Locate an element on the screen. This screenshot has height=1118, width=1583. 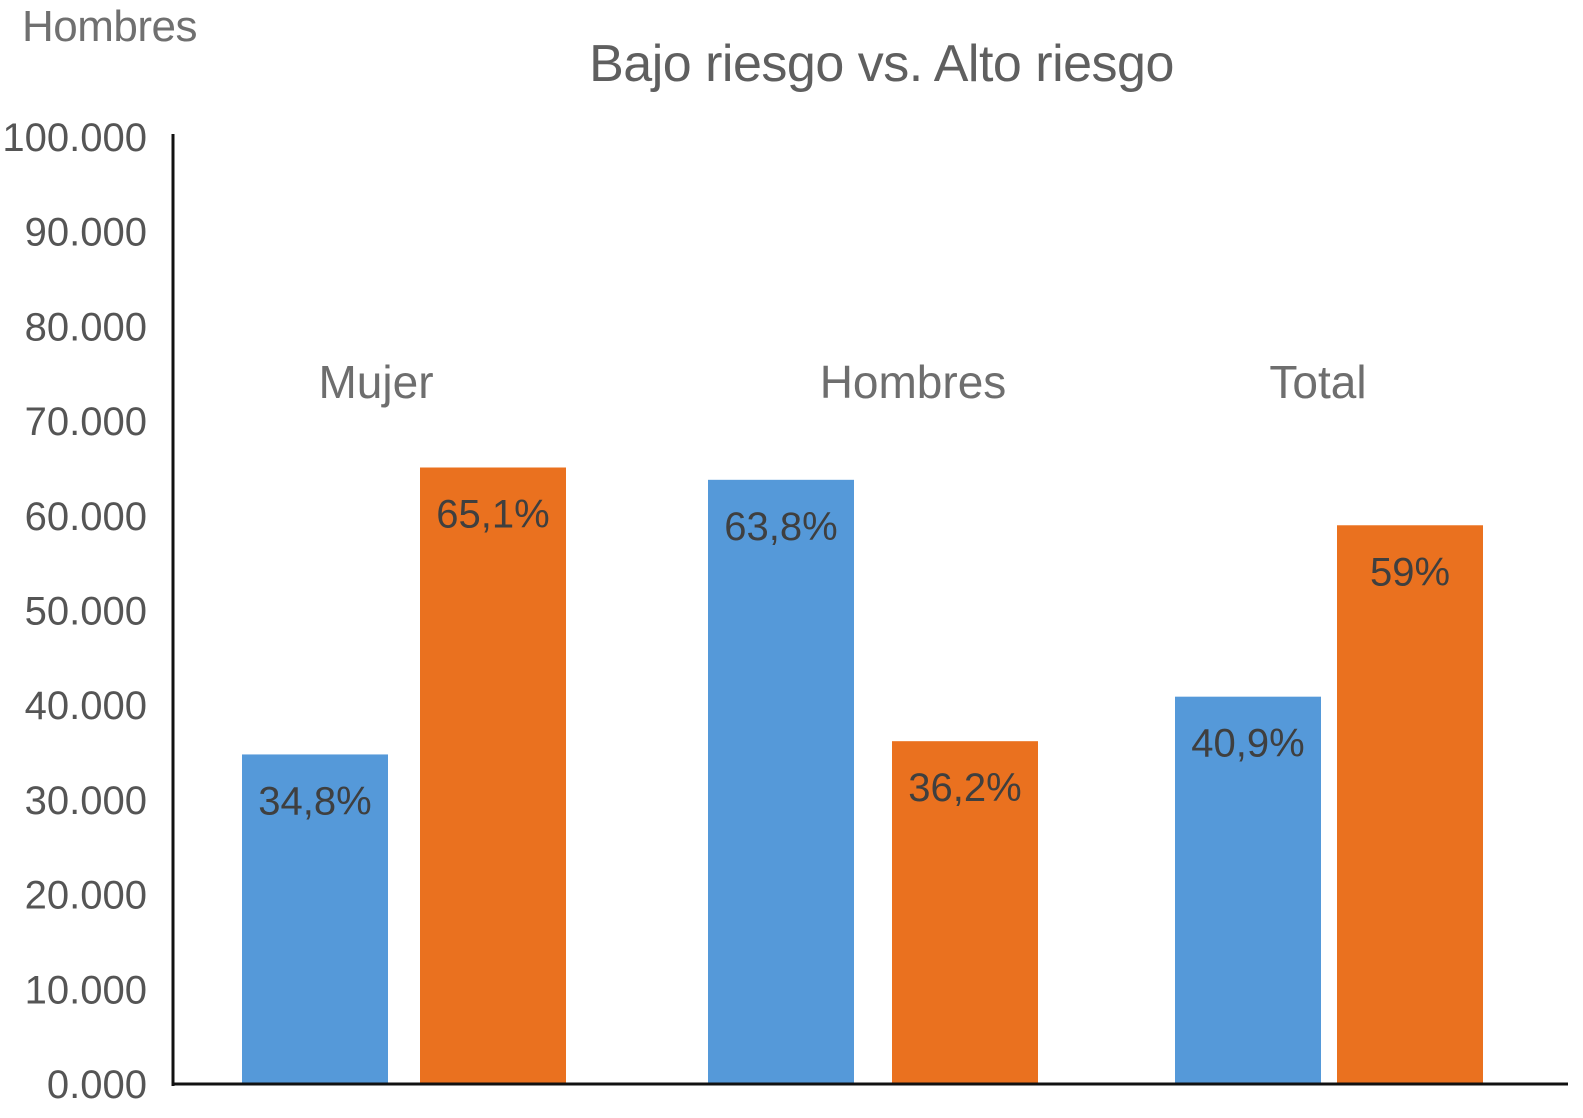
y-tick-label: 50.000 is located at coordinates (86, 612).